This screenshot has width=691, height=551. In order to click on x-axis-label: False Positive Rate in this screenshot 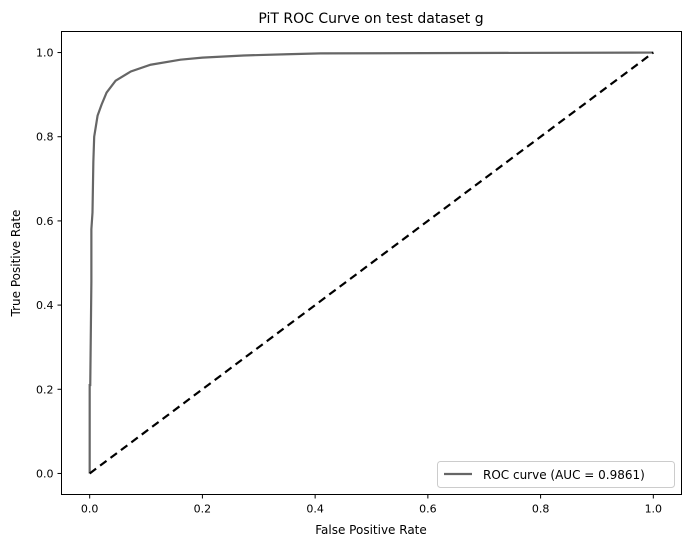, I will do `click(371, 530)`.